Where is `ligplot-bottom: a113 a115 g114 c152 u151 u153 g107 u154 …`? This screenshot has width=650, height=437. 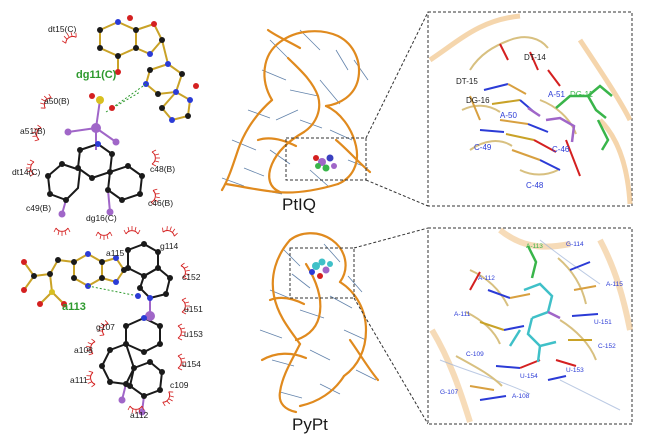 ligplot-bottom: a113 a115 g114 c152 u151 u153 g107 u154 … is located at coordinates (112, 321).